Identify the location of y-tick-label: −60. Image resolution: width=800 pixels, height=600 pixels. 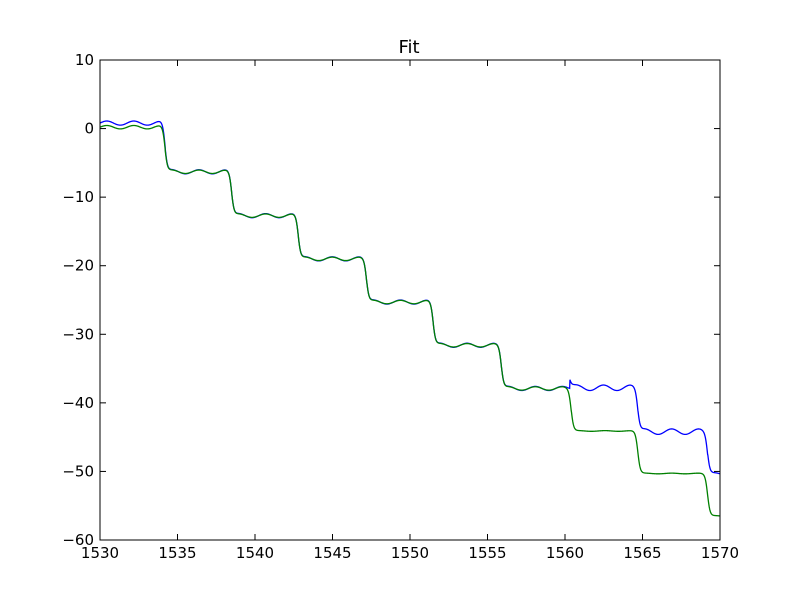
(78, 540).